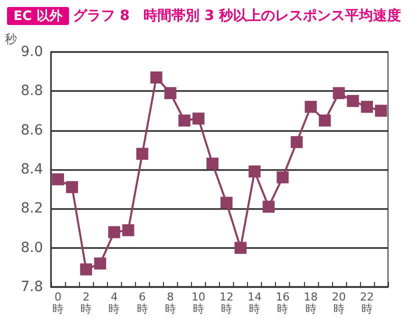 This screenshot has height=328, width=420. I want to click on x-tick-label: 8時, so click(170, 303).